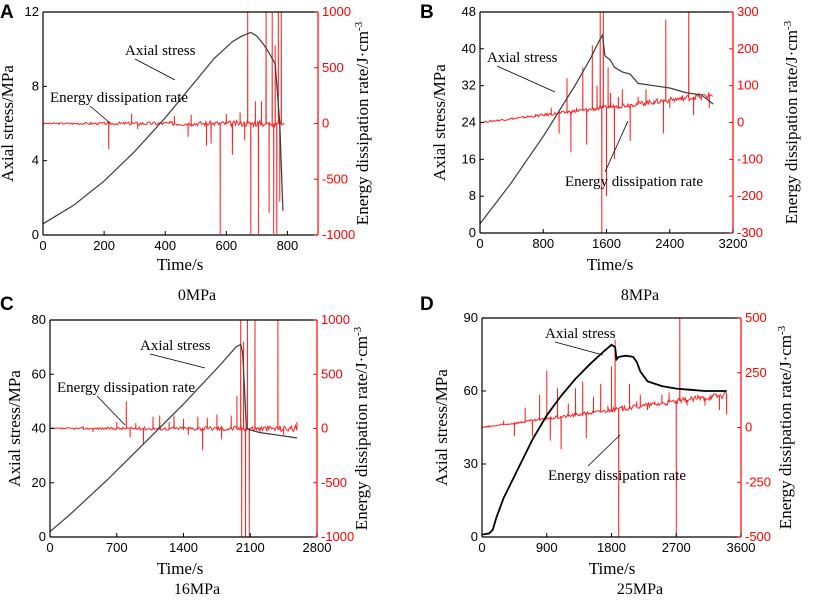 This screenshot has width=816, height=601. Describe the element at coordinates (750, 158) in the screenshot. I see `y2-tick-label: -100` at that location.